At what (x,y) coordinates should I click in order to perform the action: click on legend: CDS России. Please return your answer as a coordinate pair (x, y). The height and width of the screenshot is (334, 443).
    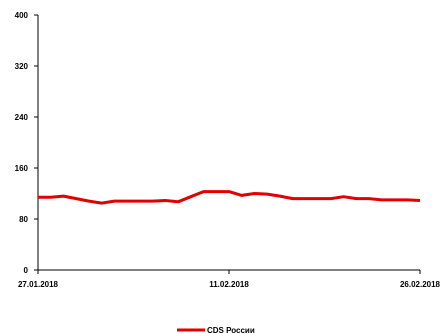
    Looking at the image, I should click on (216, 330).